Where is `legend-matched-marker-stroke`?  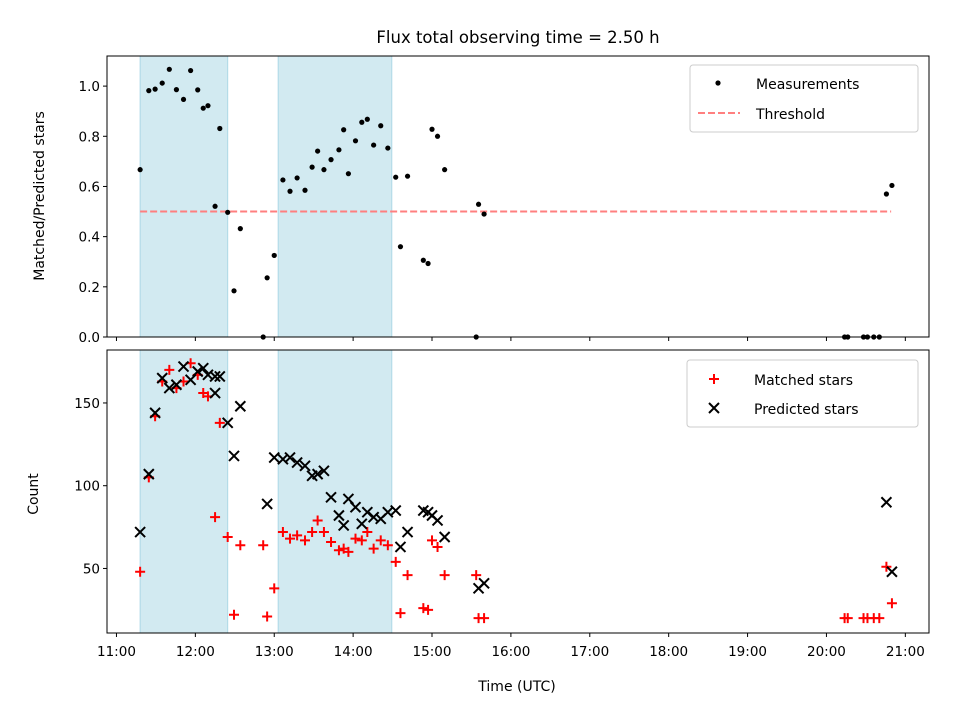
legend-matched-marker-stroke is located at coordinates (714, 379).